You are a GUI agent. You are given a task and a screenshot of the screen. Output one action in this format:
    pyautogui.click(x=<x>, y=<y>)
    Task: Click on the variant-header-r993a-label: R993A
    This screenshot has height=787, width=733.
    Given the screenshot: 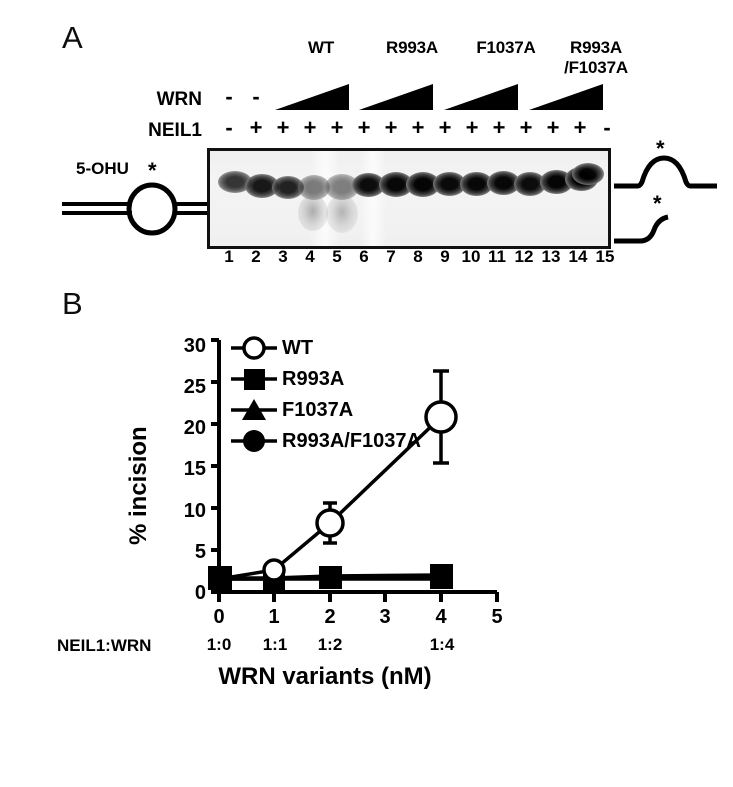 What is the action you would take?
    pyautogui.click(x=412, y=47)
    